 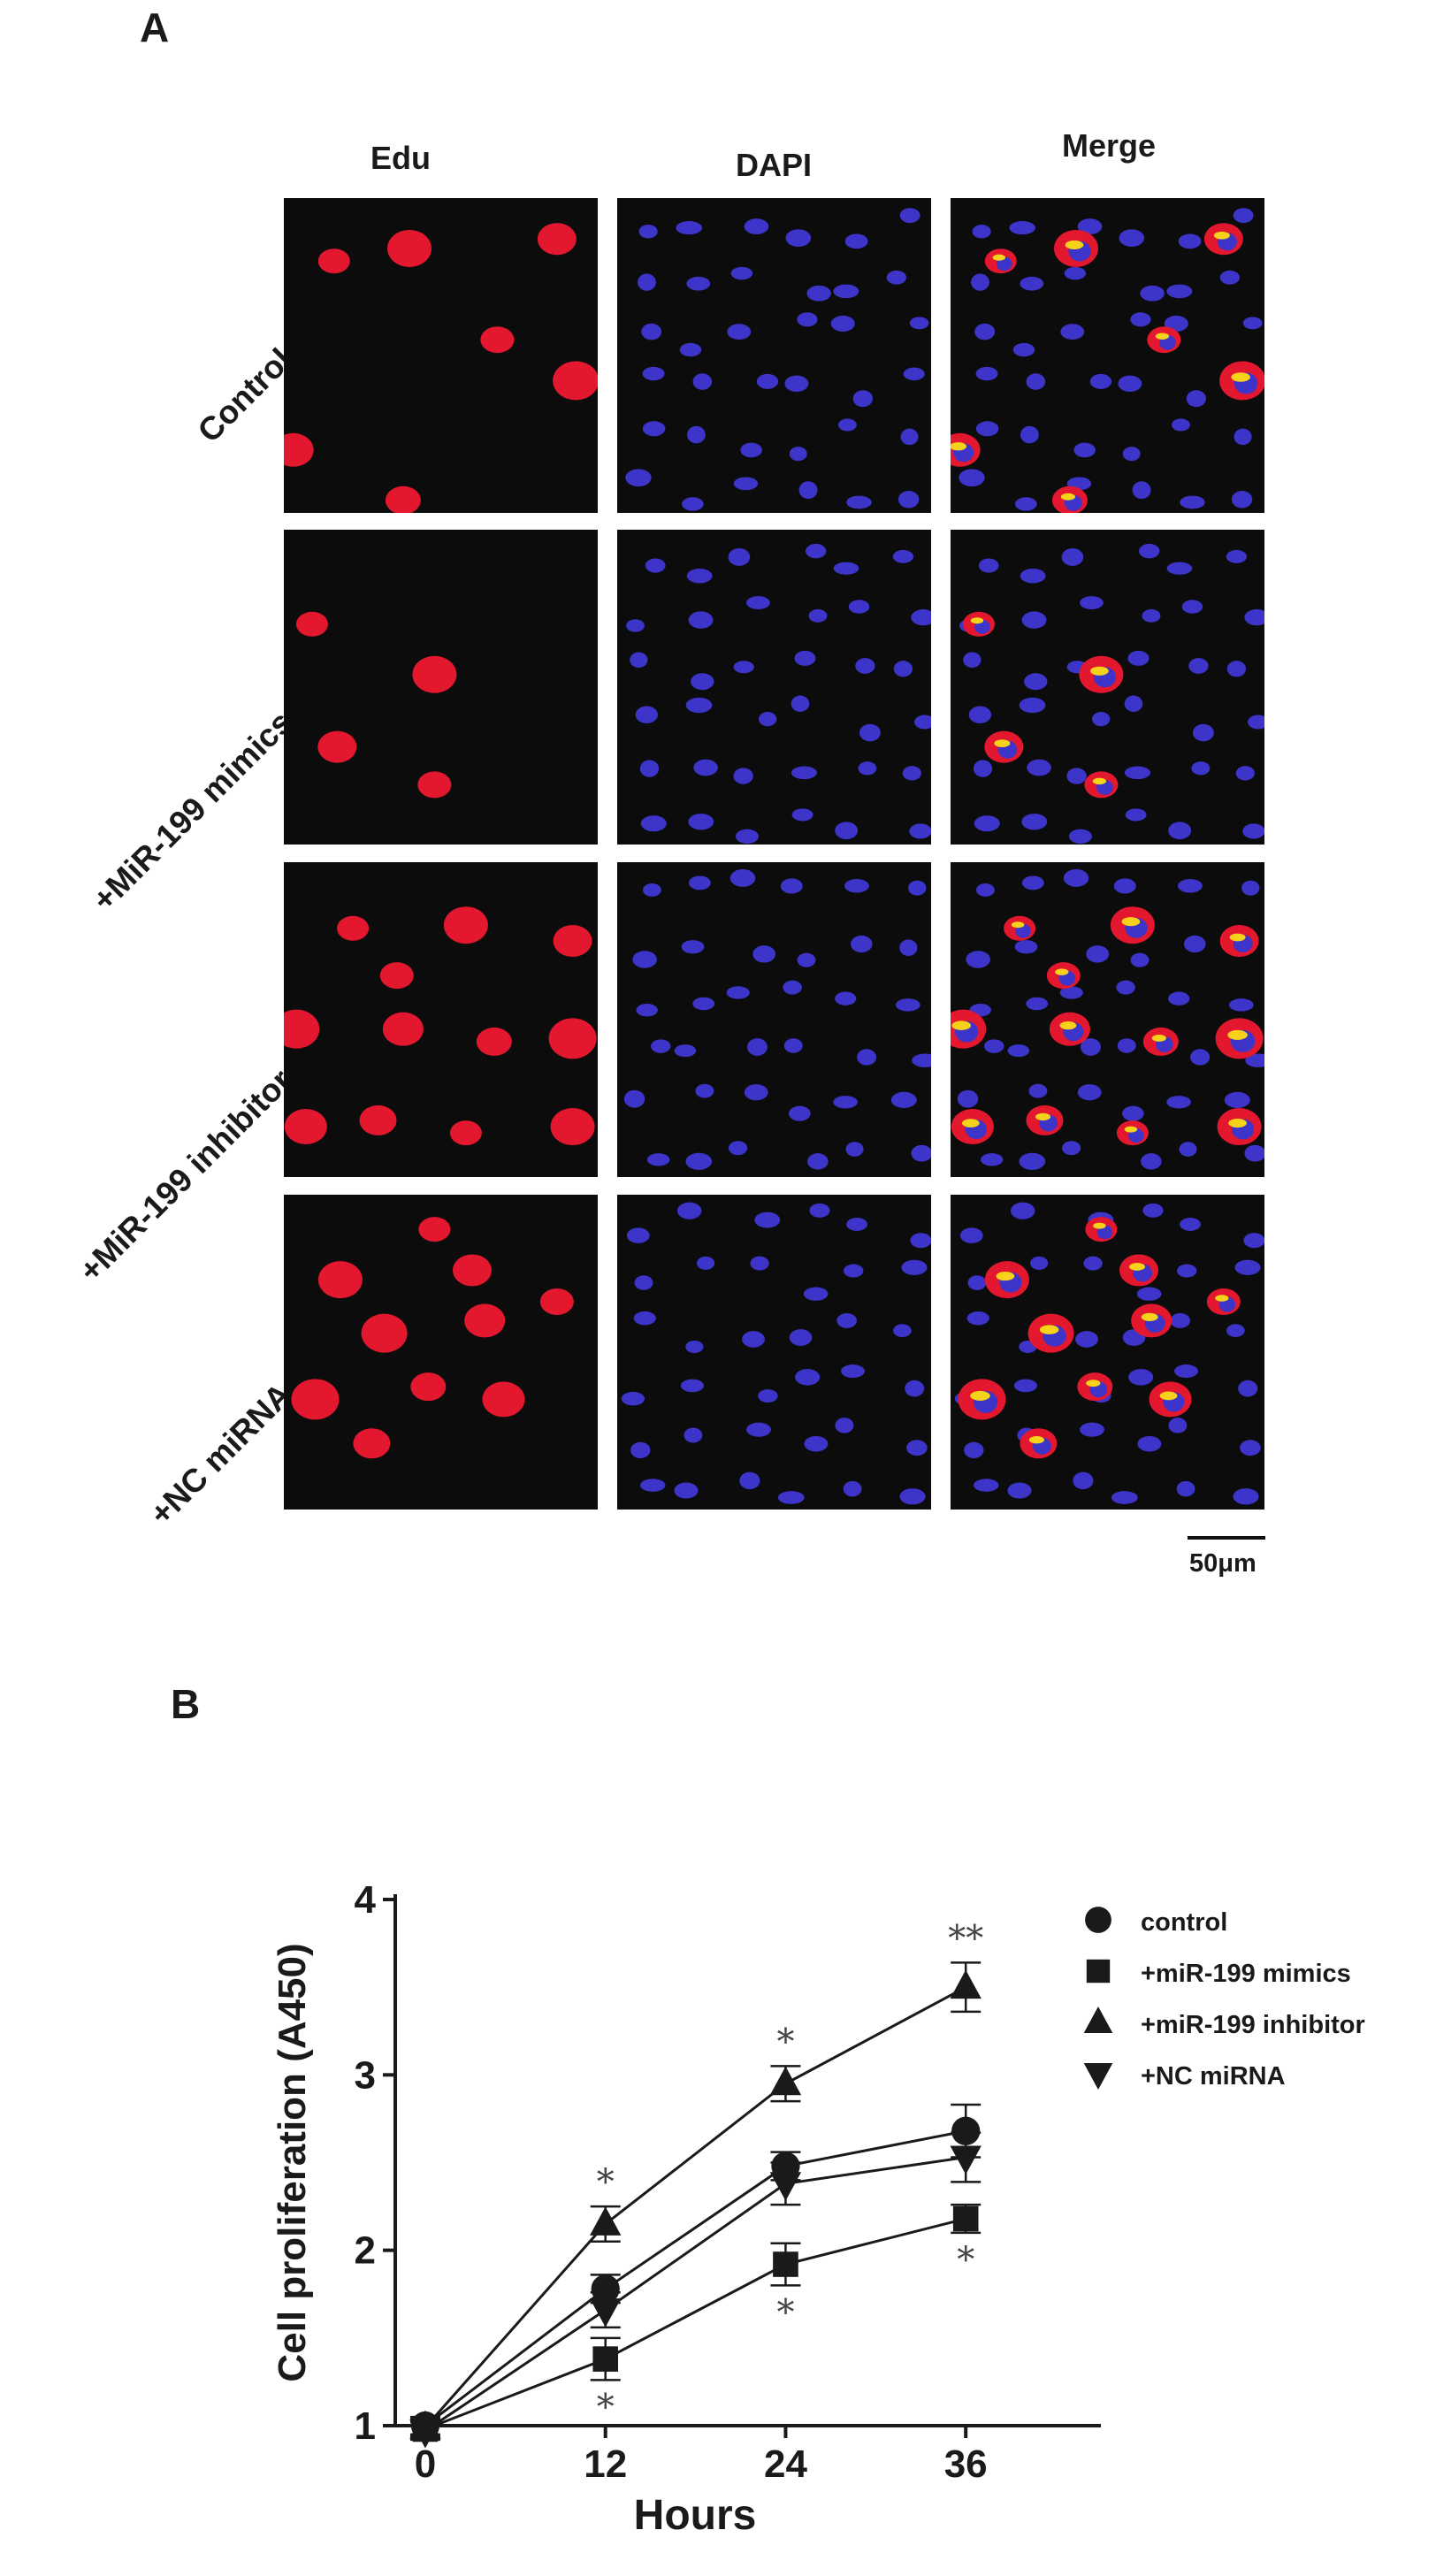 What do you see at coordinates (365, 2075) in the screenshot?
I see `y-tick-label: 3` at bounding box center [365, 2075].